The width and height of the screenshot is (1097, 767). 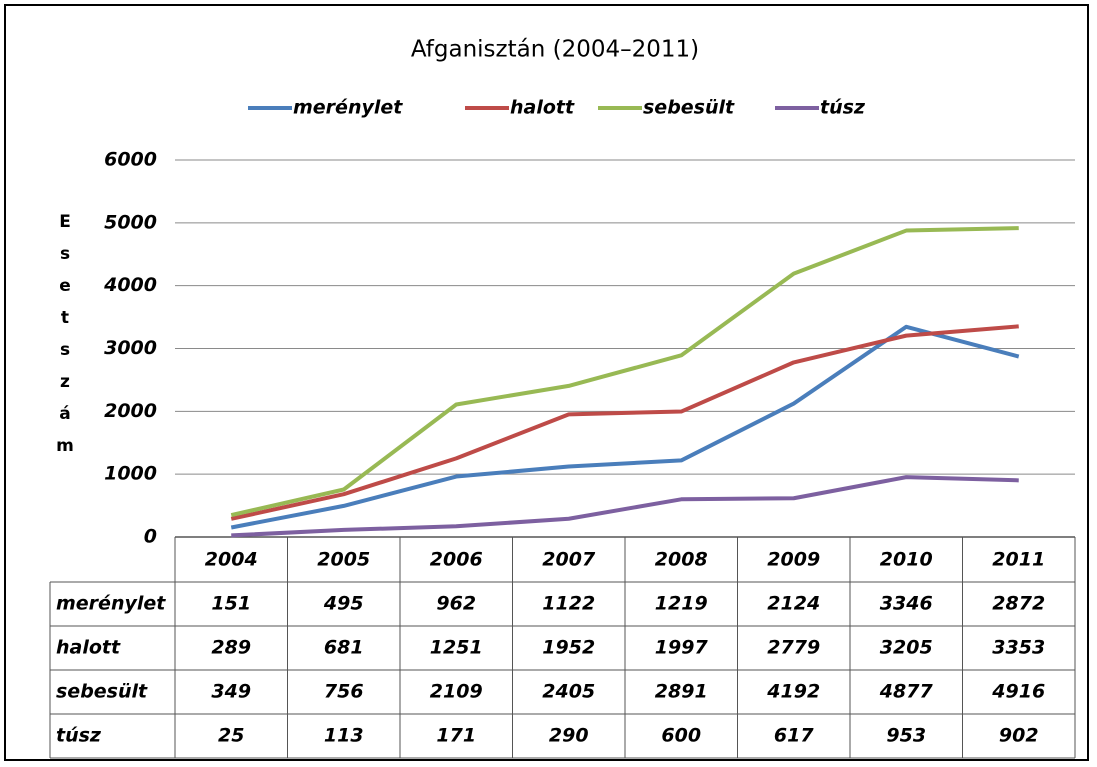 What do you see at coordinates (344, 692) in the screenshot?
I see `table-cell: 756` at bounding box center [344, 692].